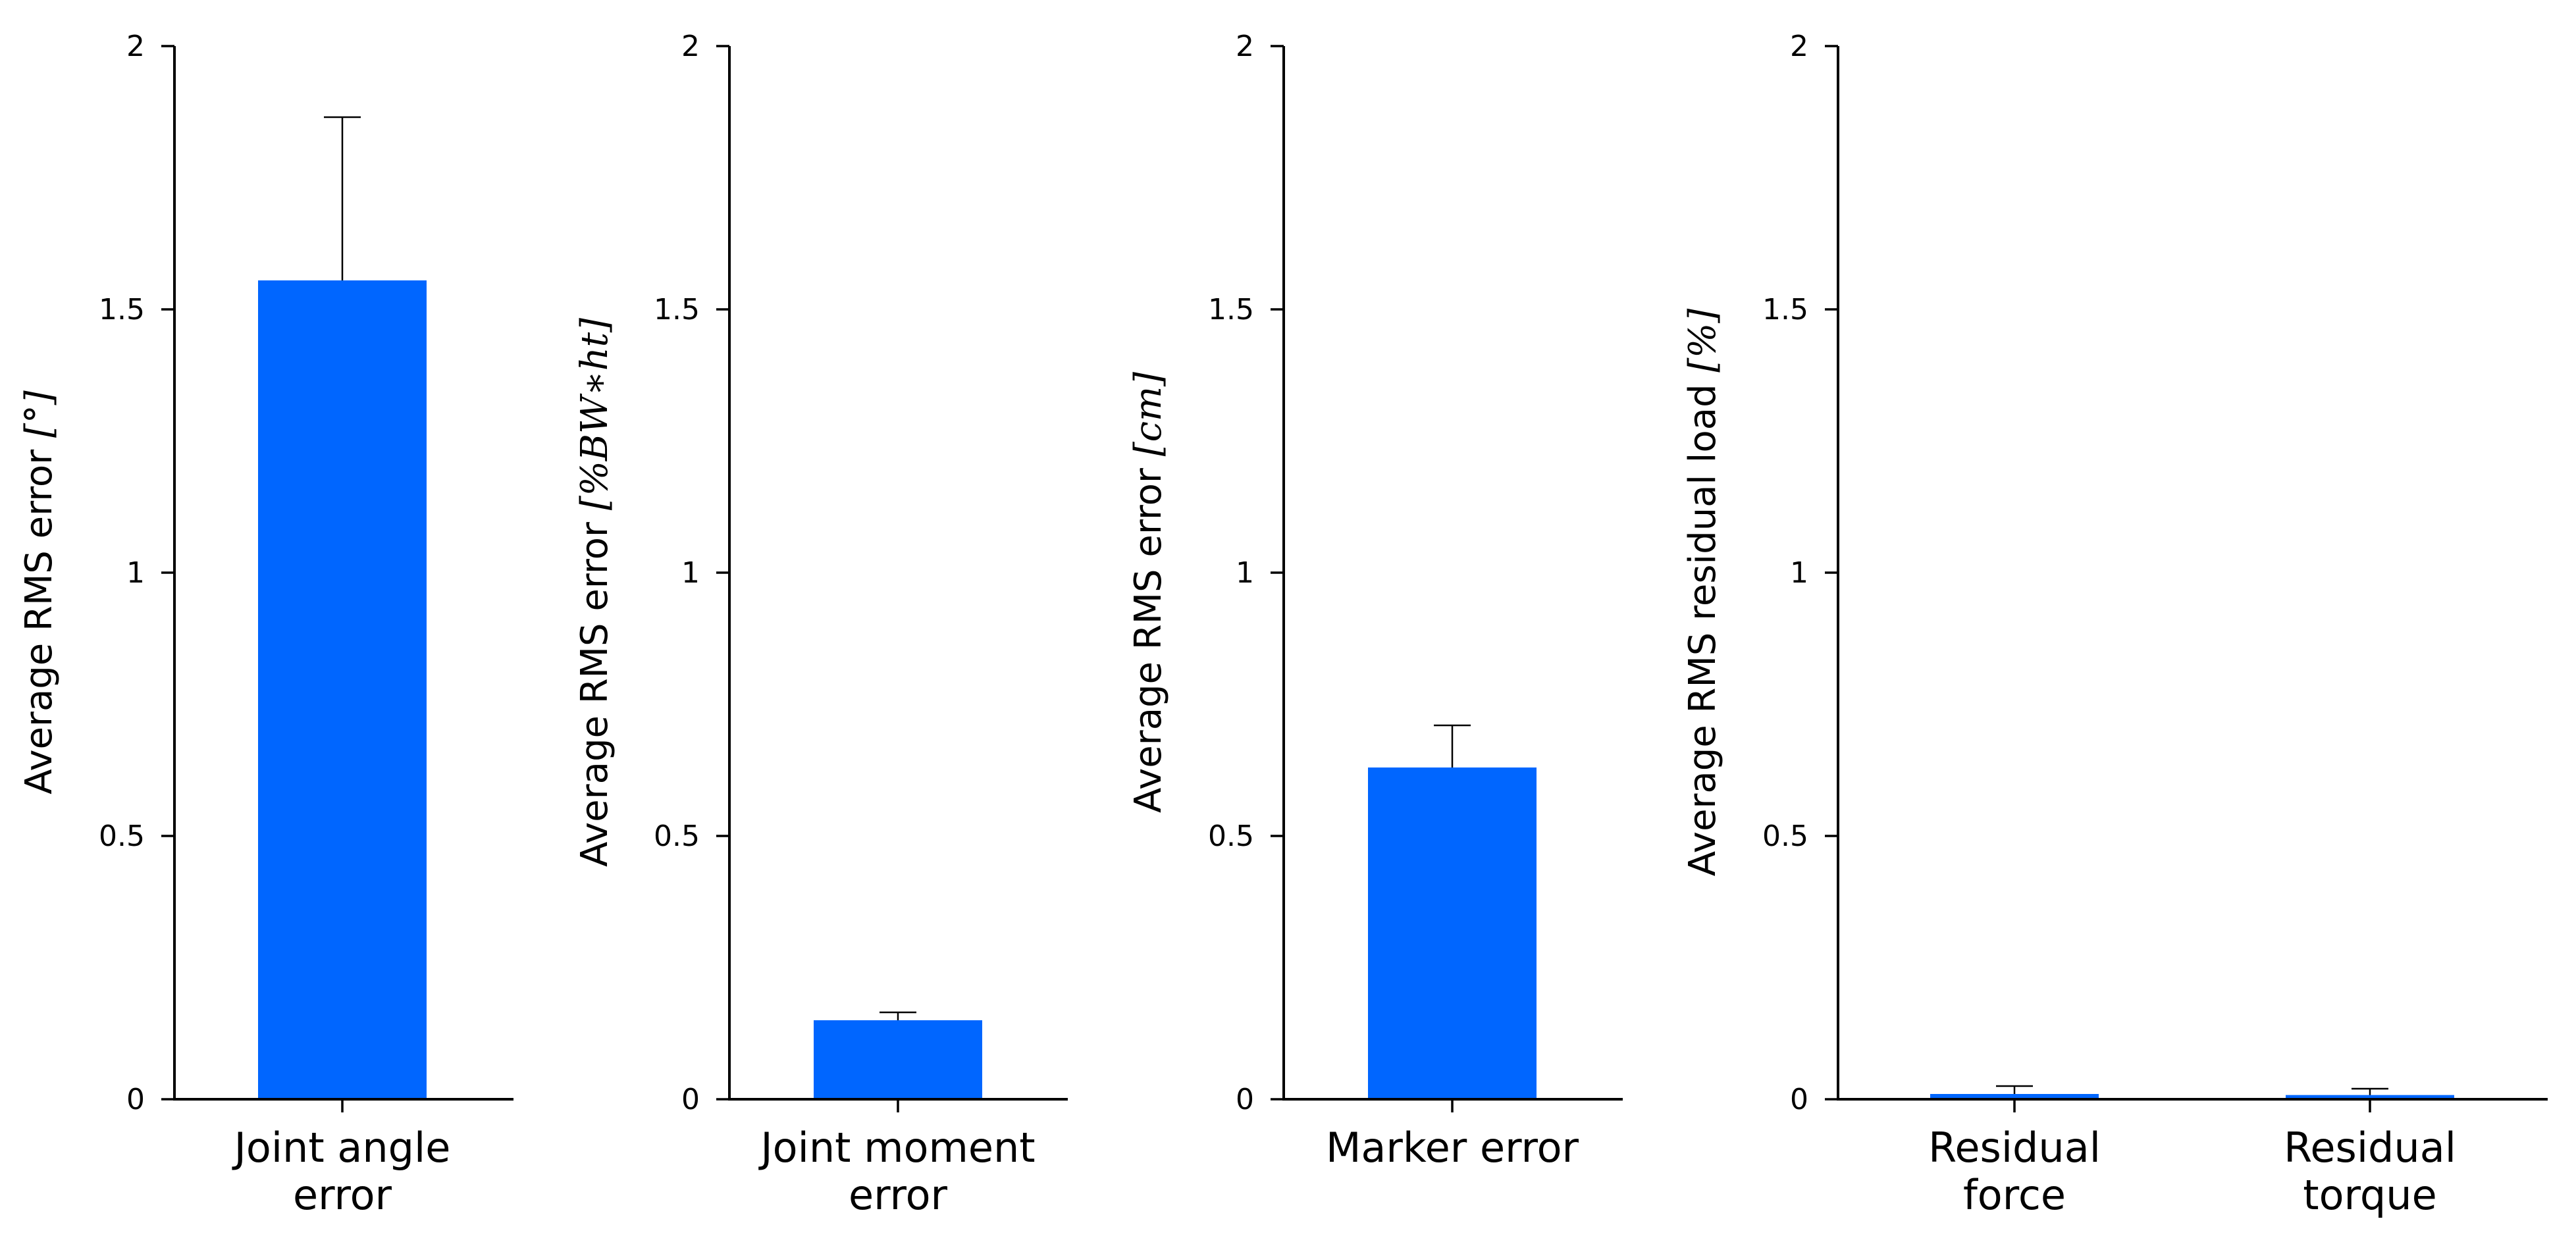  I want to click on x-tick-label: Residual torque, so click(2370, 1171).